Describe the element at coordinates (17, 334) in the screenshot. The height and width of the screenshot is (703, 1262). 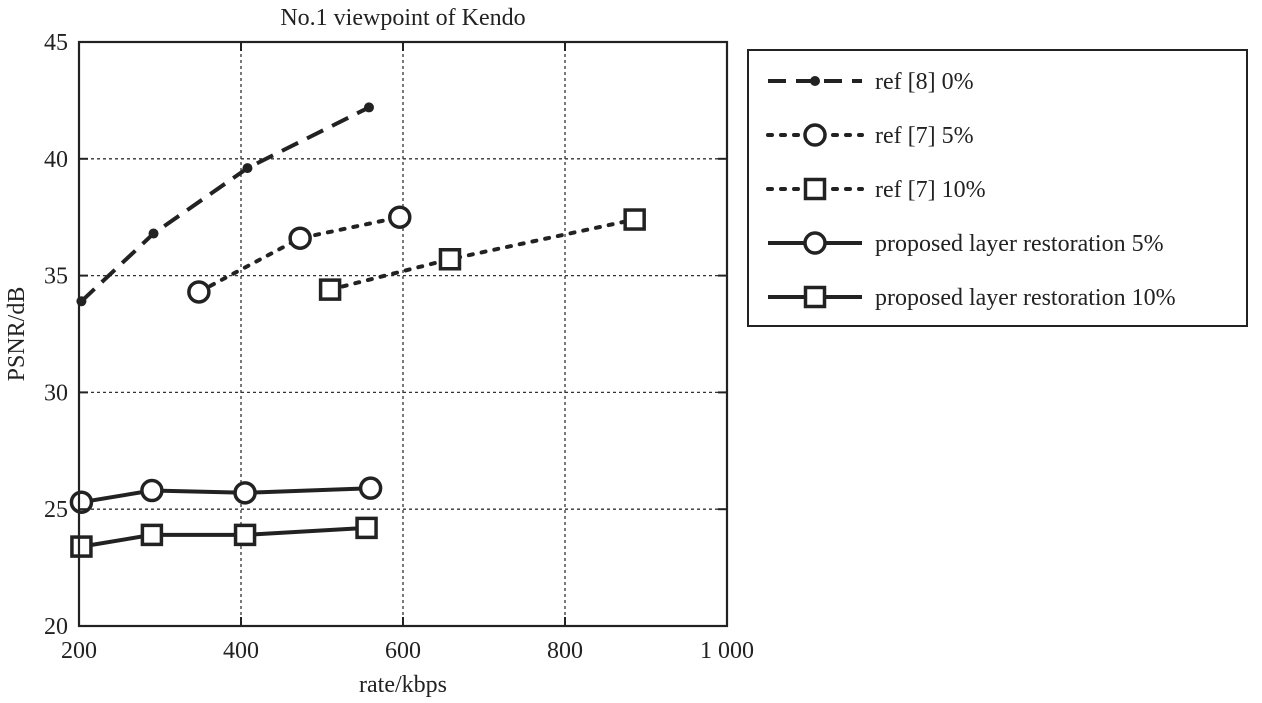
I see `y-axis-label: PSNR/dB` at that location.